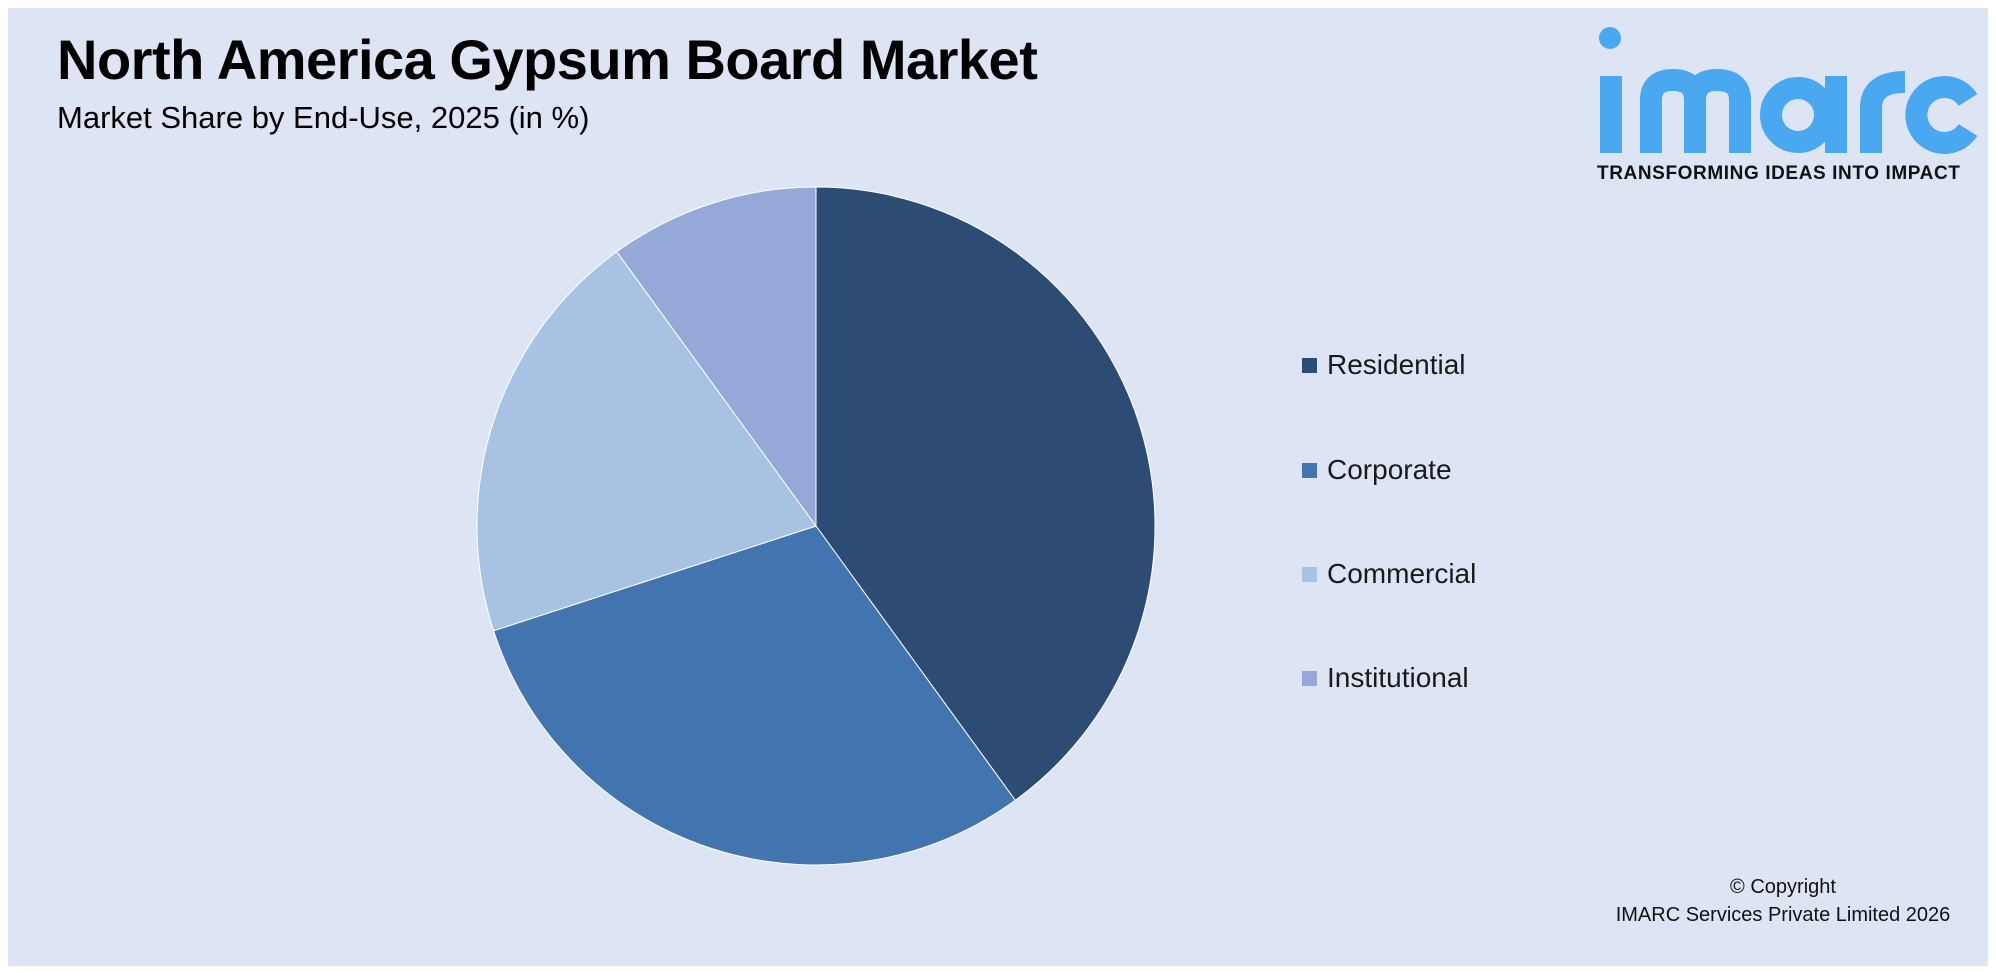  Describe the element at coordinates (754, 695) in the screenshot. I see `pie-slice-corporate` at that location.